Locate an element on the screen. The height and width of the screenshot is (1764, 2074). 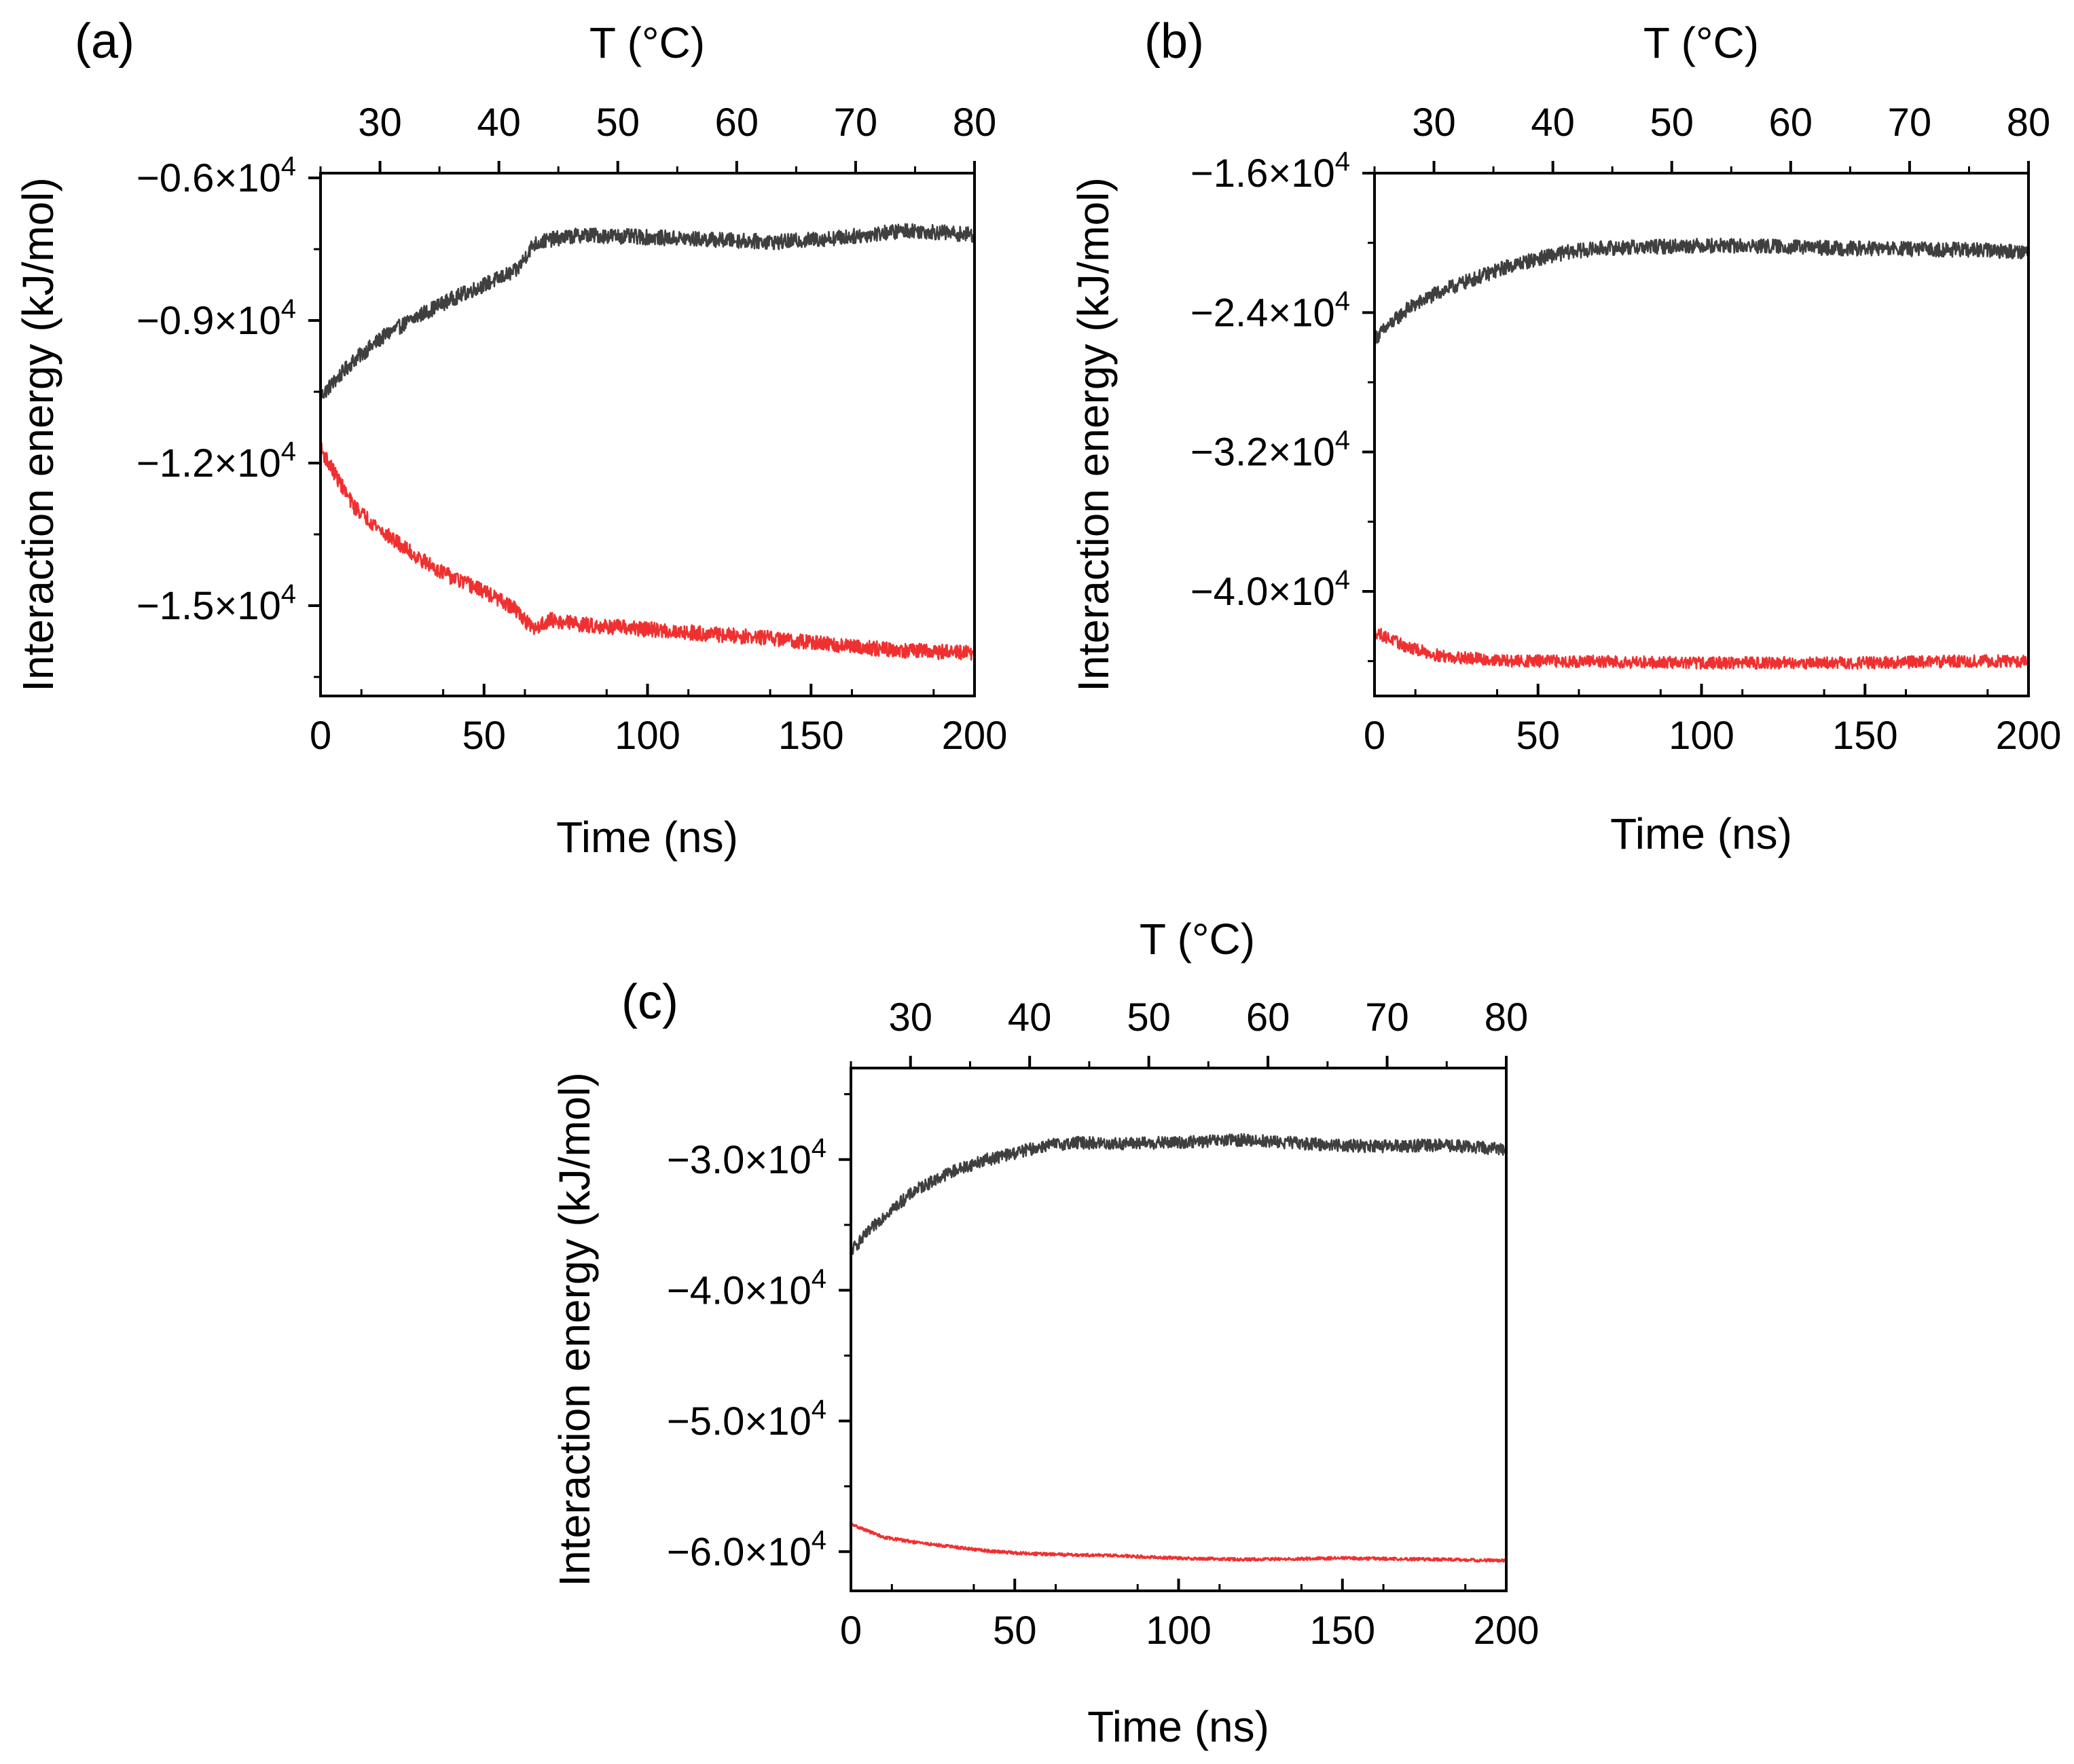
y-tick-label: −1.6×10⁴ is located at coordinates (1270, 171).